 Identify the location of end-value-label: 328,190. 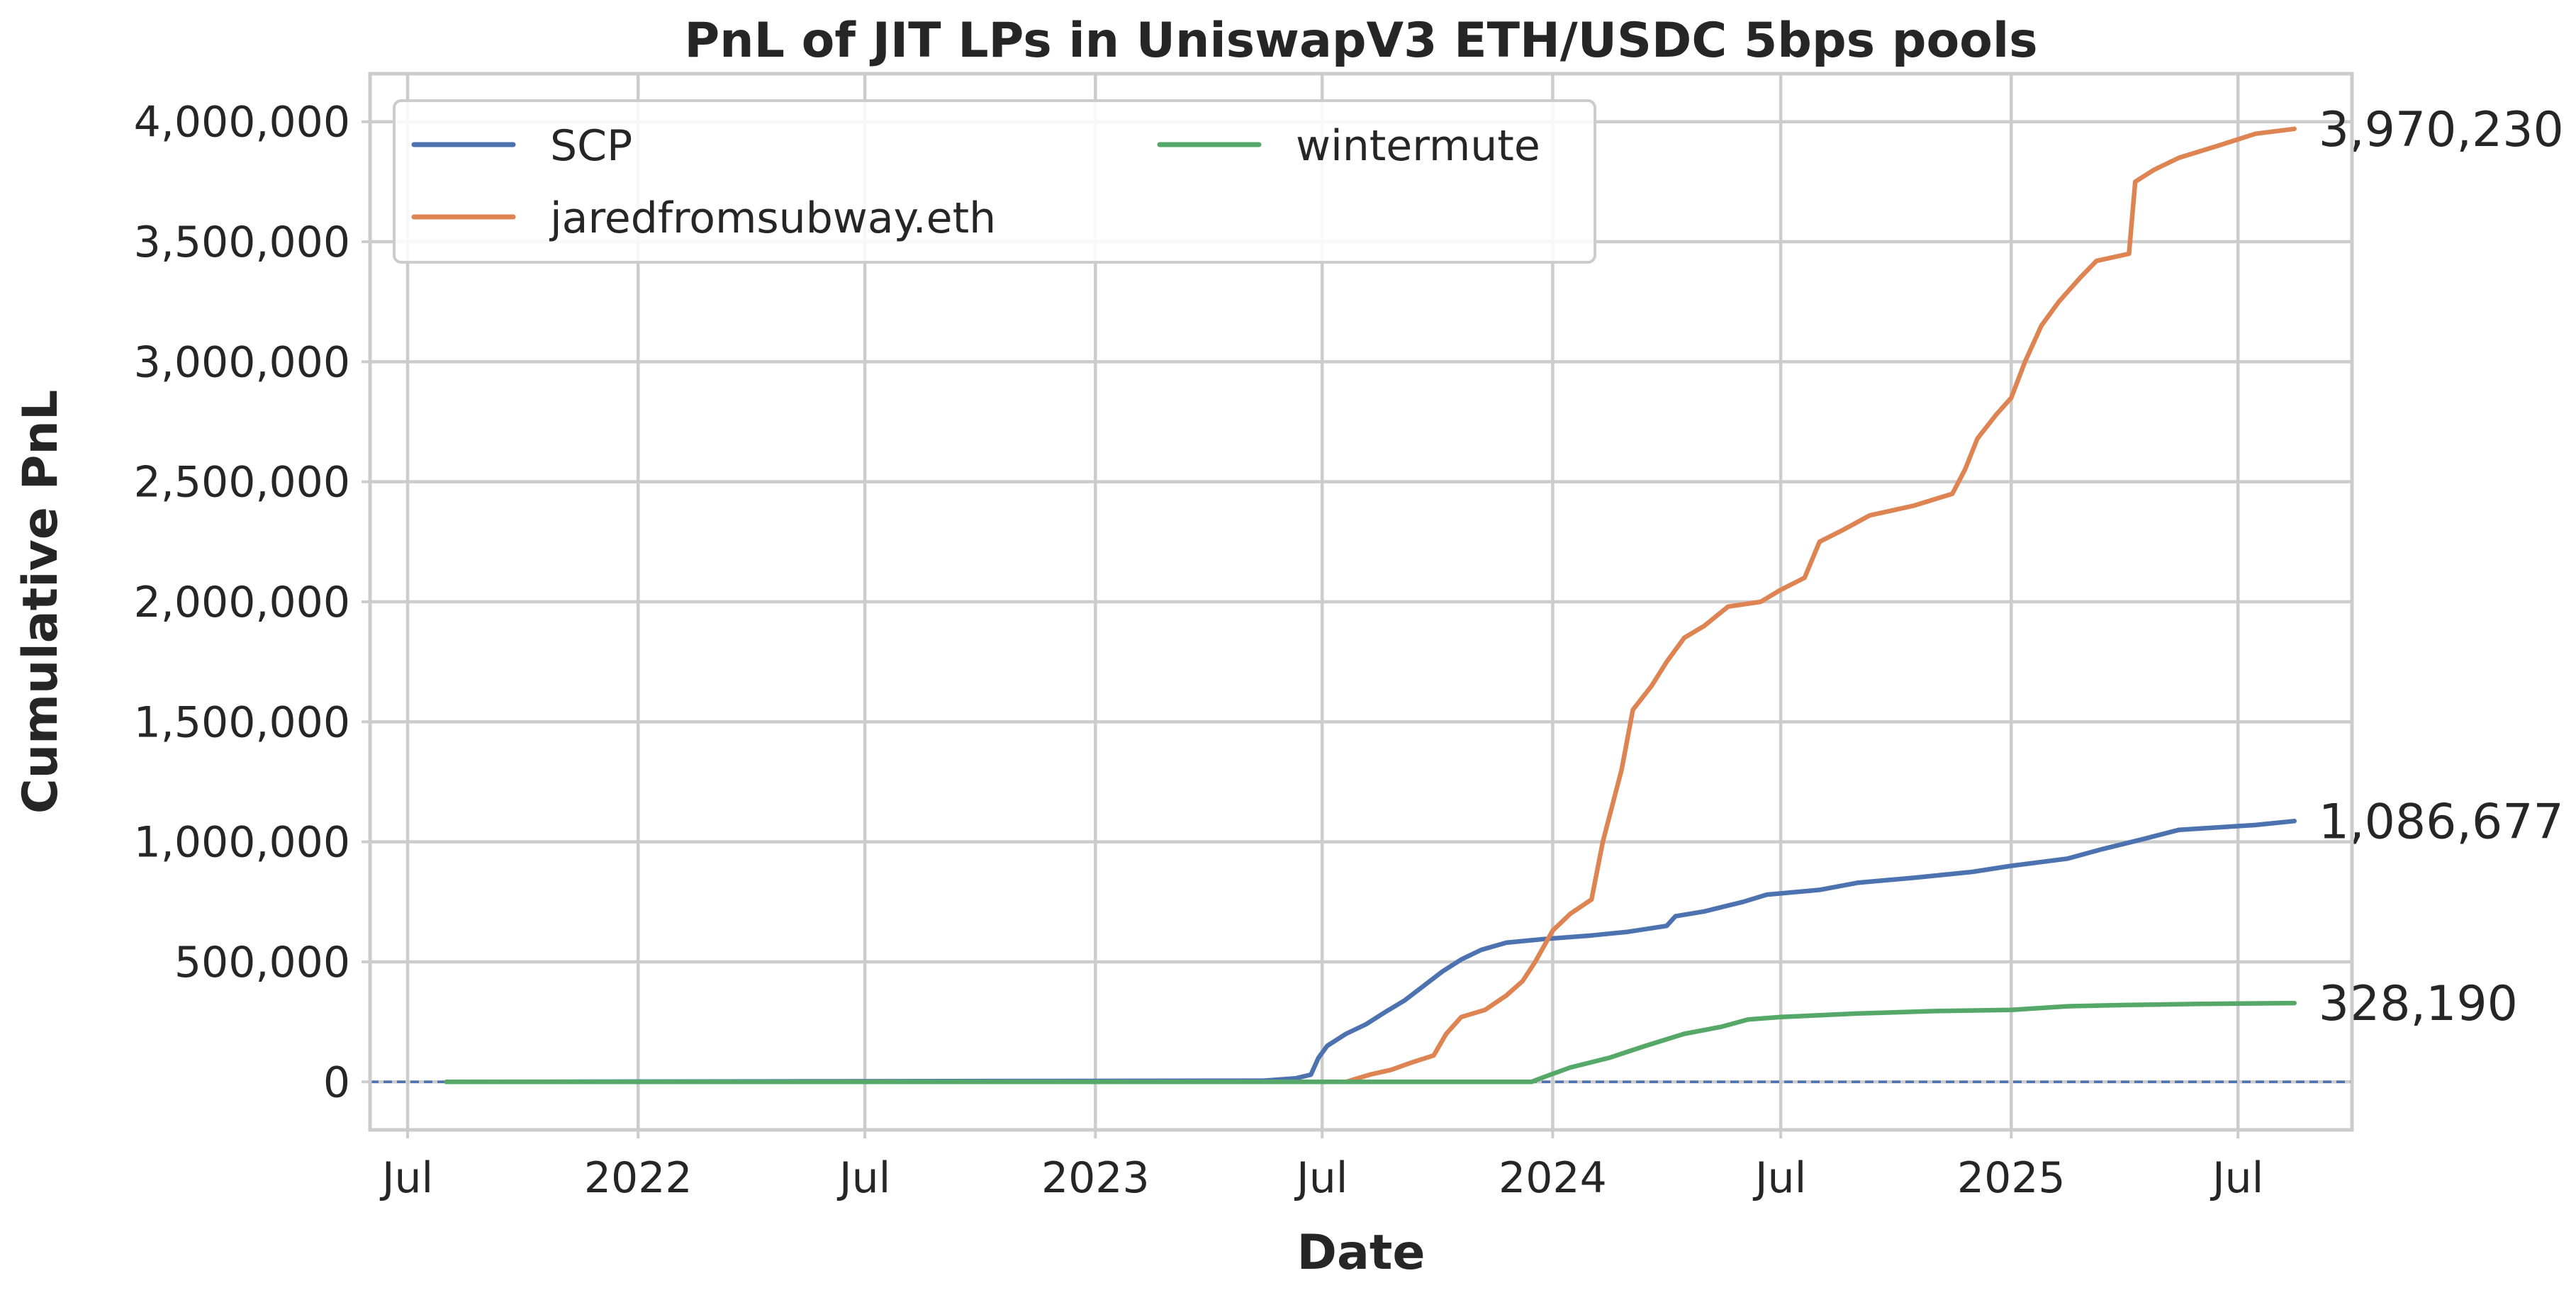
(2419, 1004).